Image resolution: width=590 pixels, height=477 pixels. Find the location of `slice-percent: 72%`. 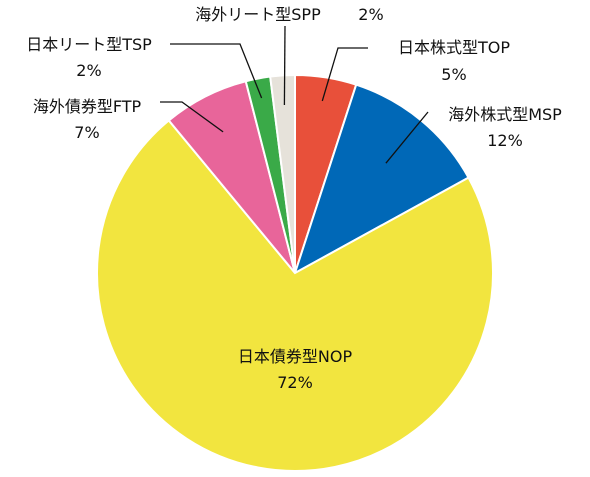

slice-percent: 72% is located at coordinates (295, 382).